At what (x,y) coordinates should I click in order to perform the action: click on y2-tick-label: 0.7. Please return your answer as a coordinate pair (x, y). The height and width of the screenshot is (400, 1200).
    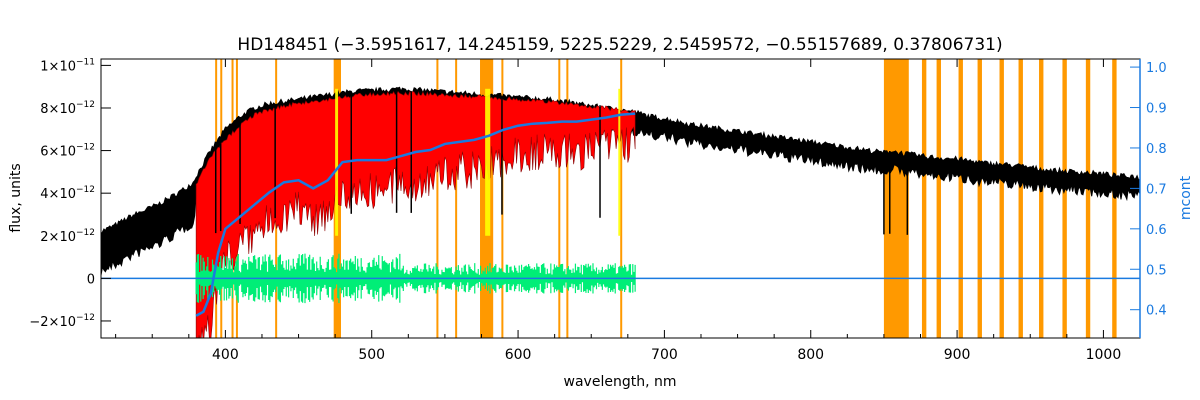
    Looking at the image, I should click on (1156, 189).